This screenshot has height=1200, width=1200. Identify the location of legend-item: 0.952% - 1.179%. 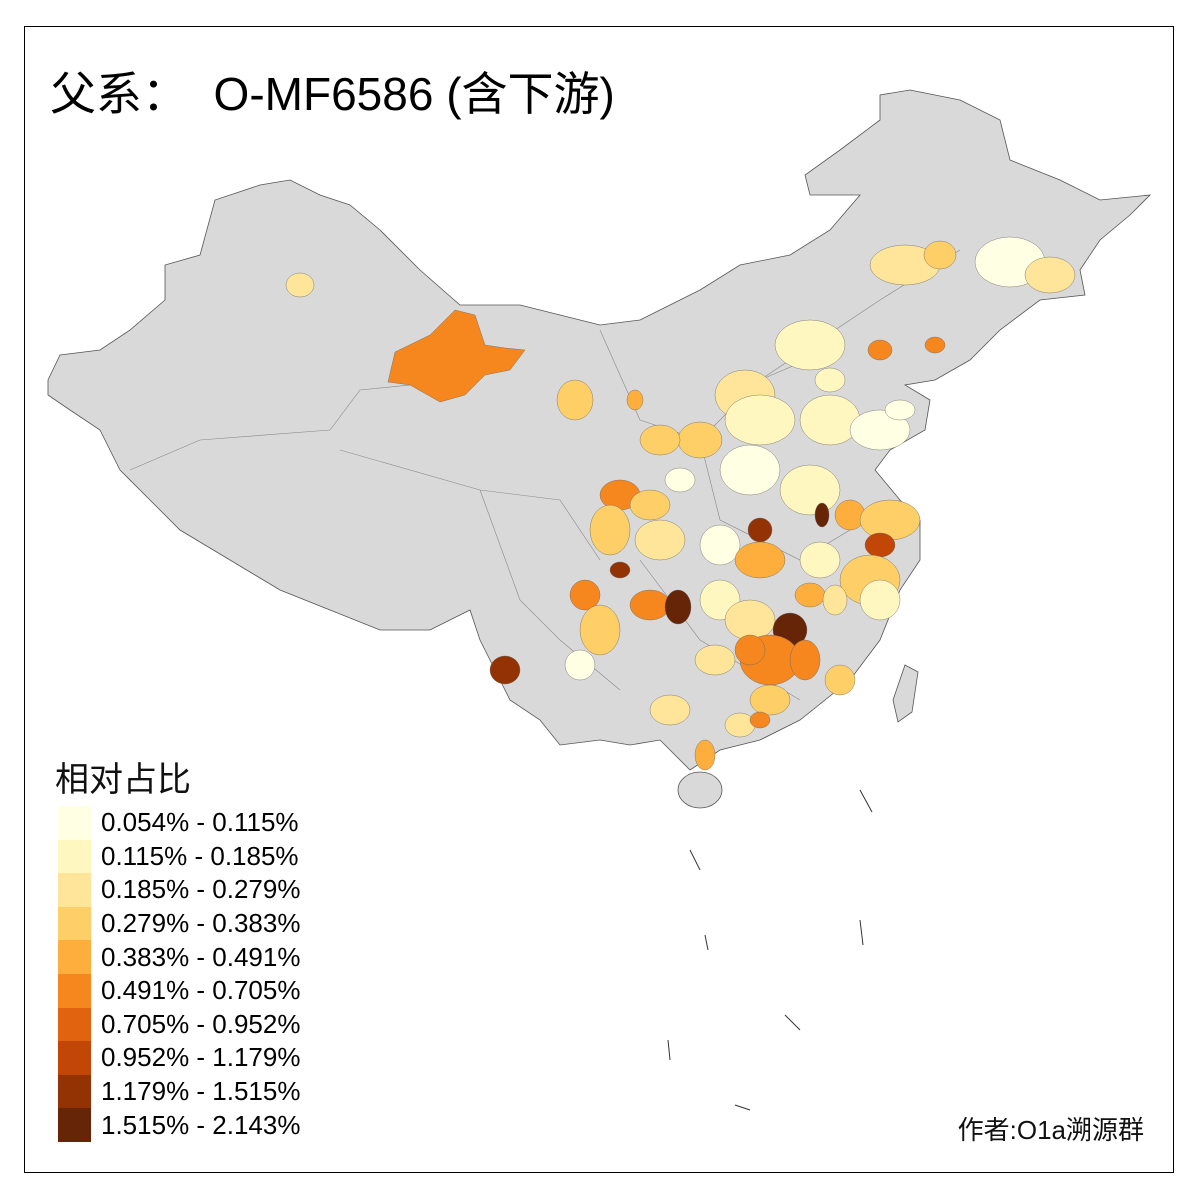
(179, 1058).